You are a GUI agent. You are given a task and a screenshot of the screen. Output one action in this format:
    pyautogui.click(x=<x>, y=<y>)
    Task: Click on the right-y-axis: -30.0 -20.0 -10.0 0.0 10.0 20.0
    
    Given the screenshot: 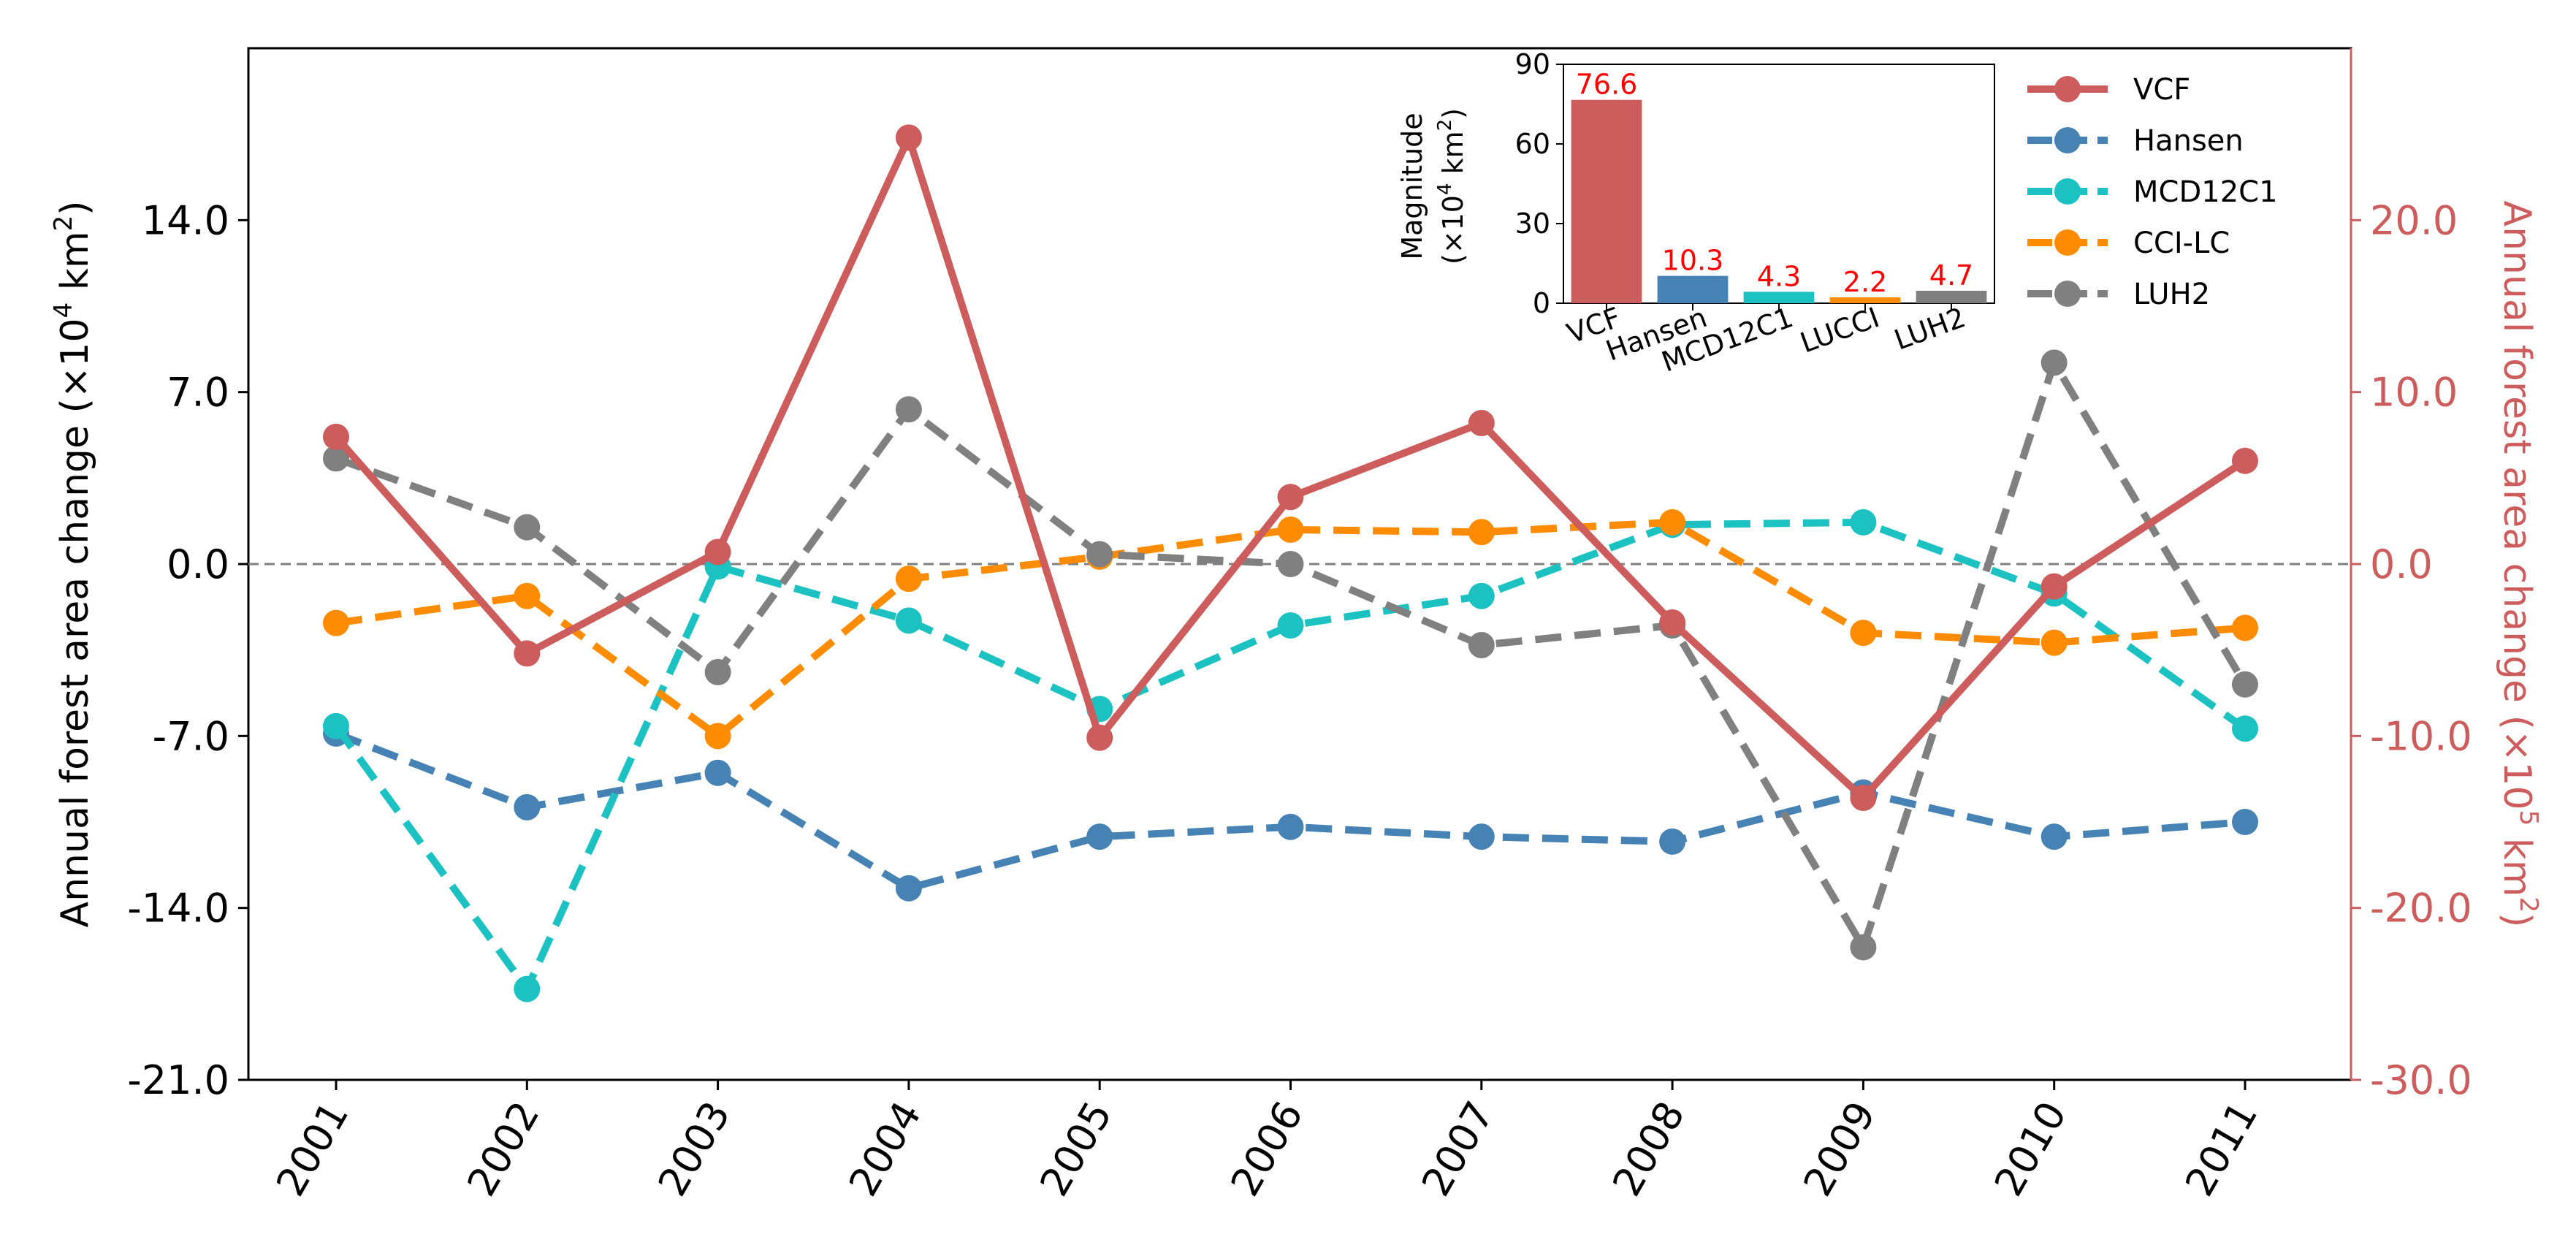 What is the action you would take?
    pyautogui.click(x=2411, y=575)
    